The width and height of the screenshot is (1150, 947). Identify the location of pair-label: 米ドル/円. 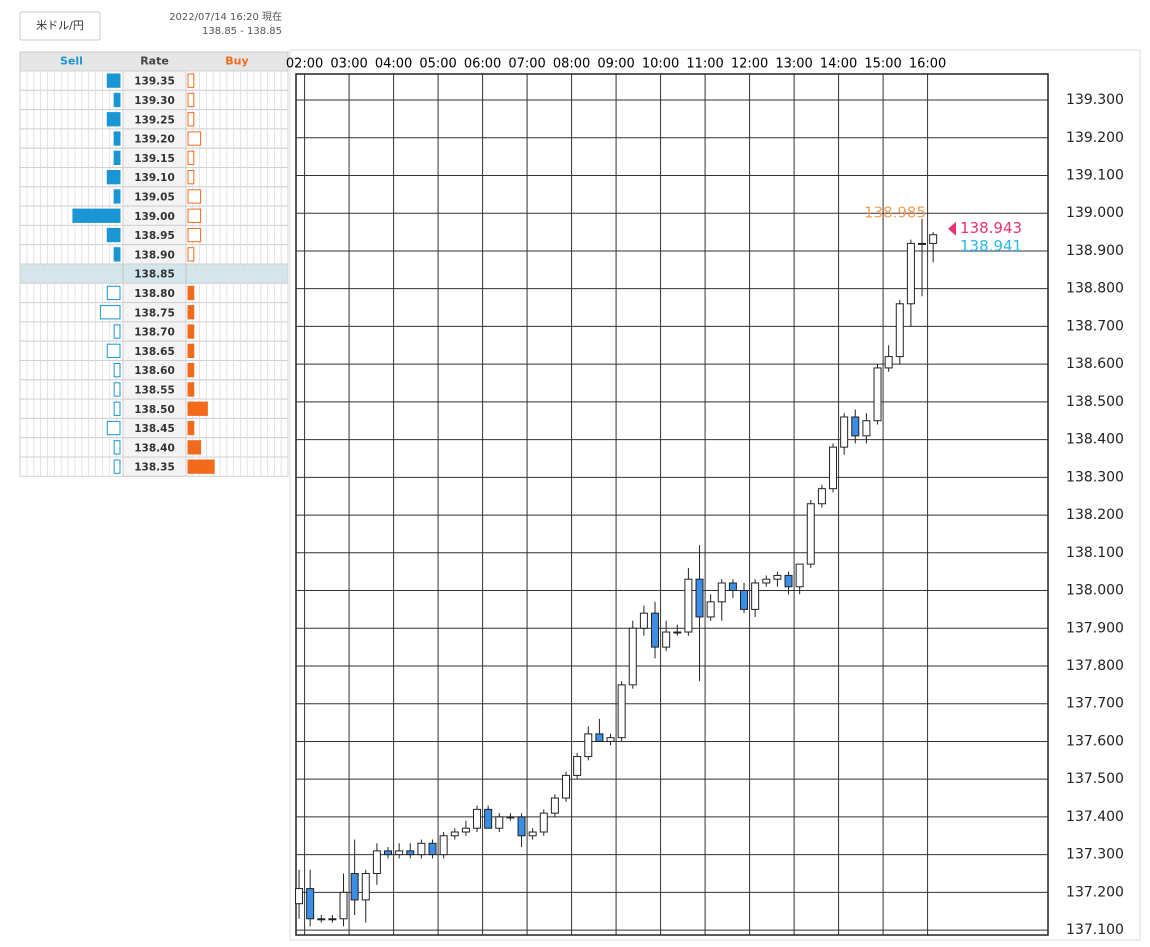
(60, 25).